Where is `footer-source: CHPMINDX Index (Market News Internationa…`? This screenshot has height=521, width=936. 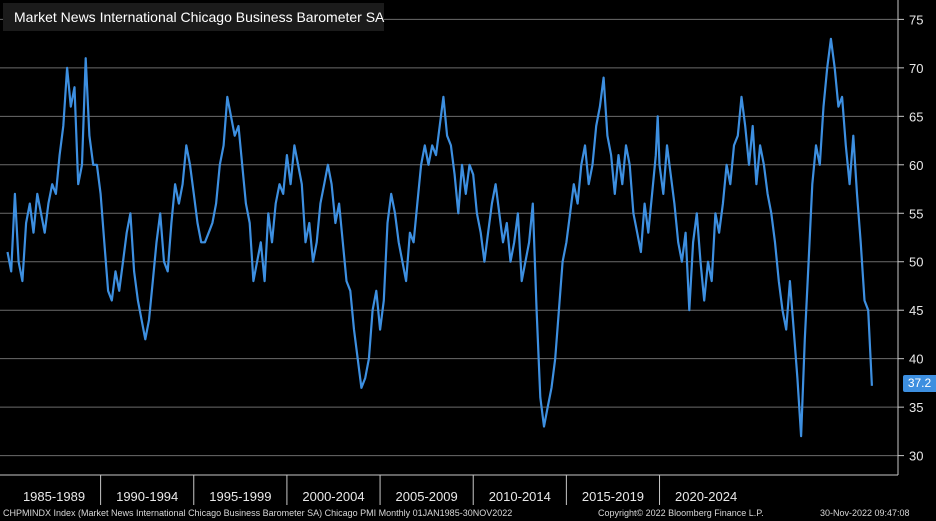
footer-source: CHPMINDX Index (Market News Internationa… is located at coordinates (258, 513).